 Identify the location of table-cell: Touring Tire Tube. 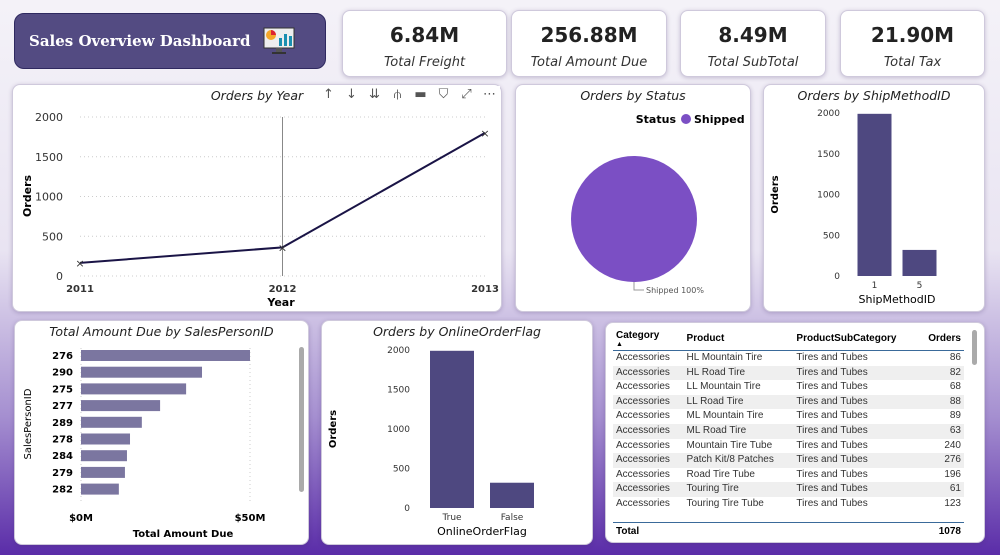
(725, 503).